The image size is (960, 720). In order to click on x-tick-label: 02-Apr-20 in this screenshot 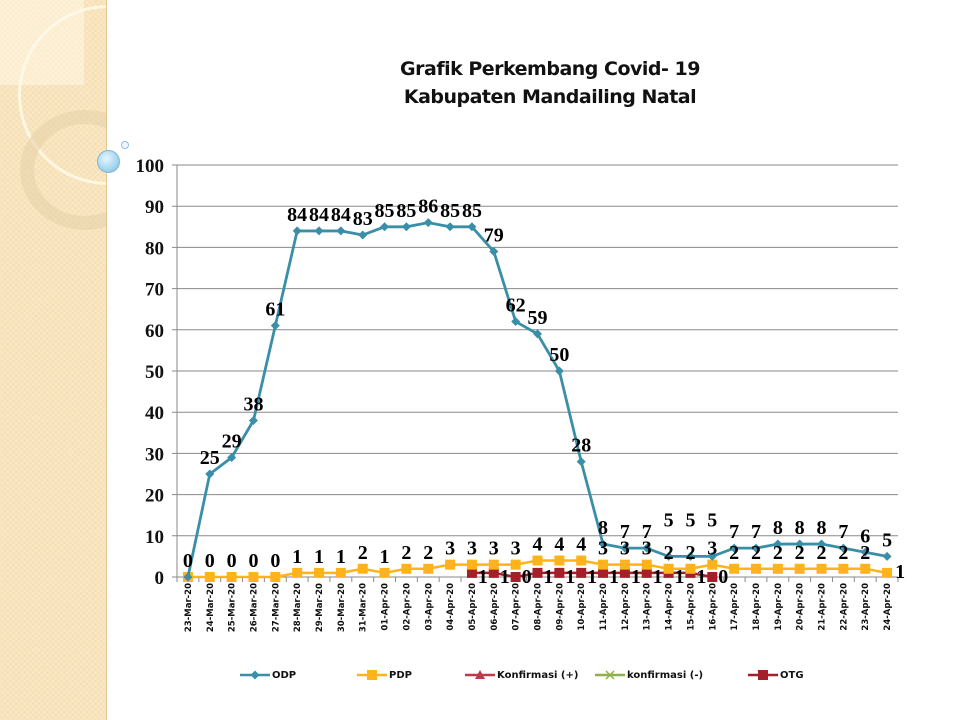, I will do `click(407, 607)`.